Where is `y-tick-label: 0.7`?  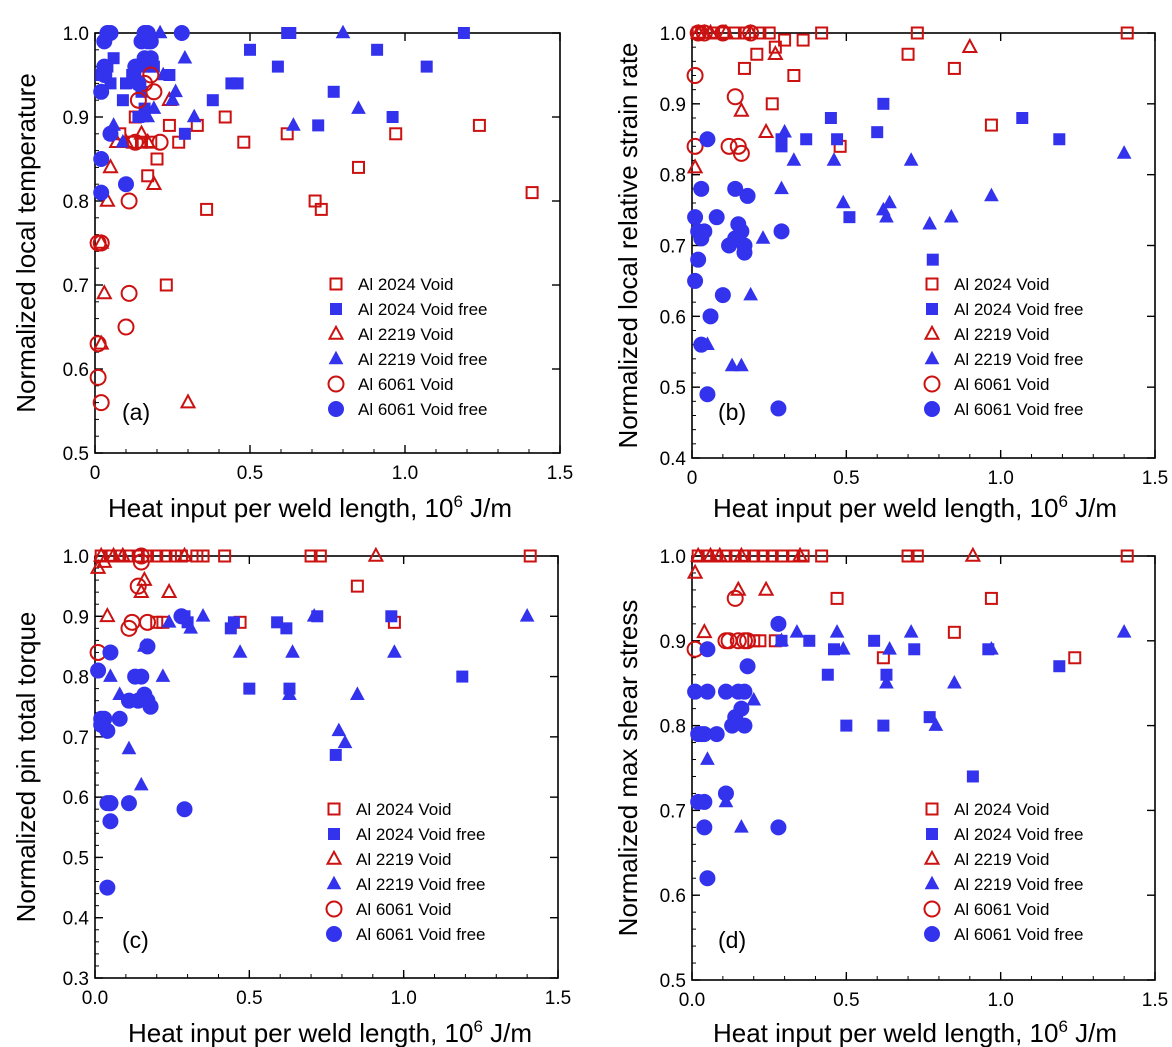 y-tick-label: 0.7 is located at coordinates (76, 738).